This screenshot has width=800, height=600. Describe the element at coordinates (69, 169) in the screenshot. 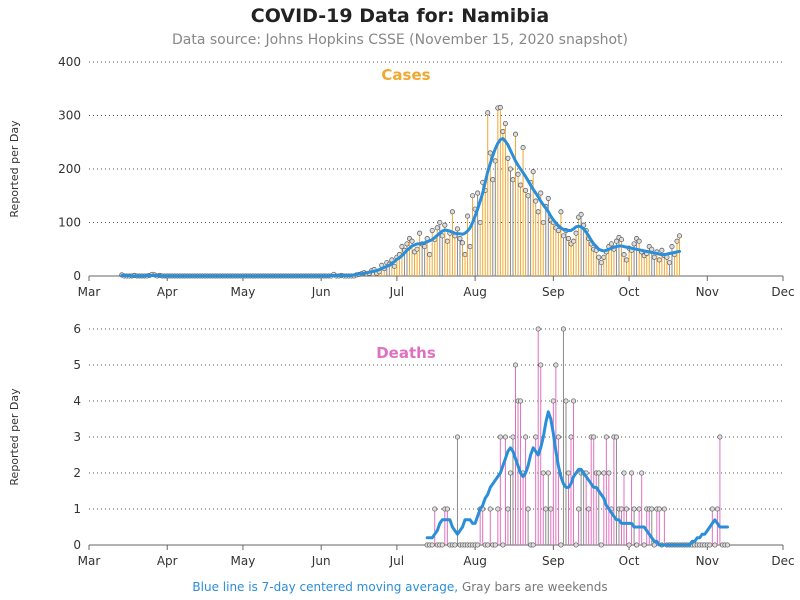

I see `cases-ytick-label: 200` at that location.